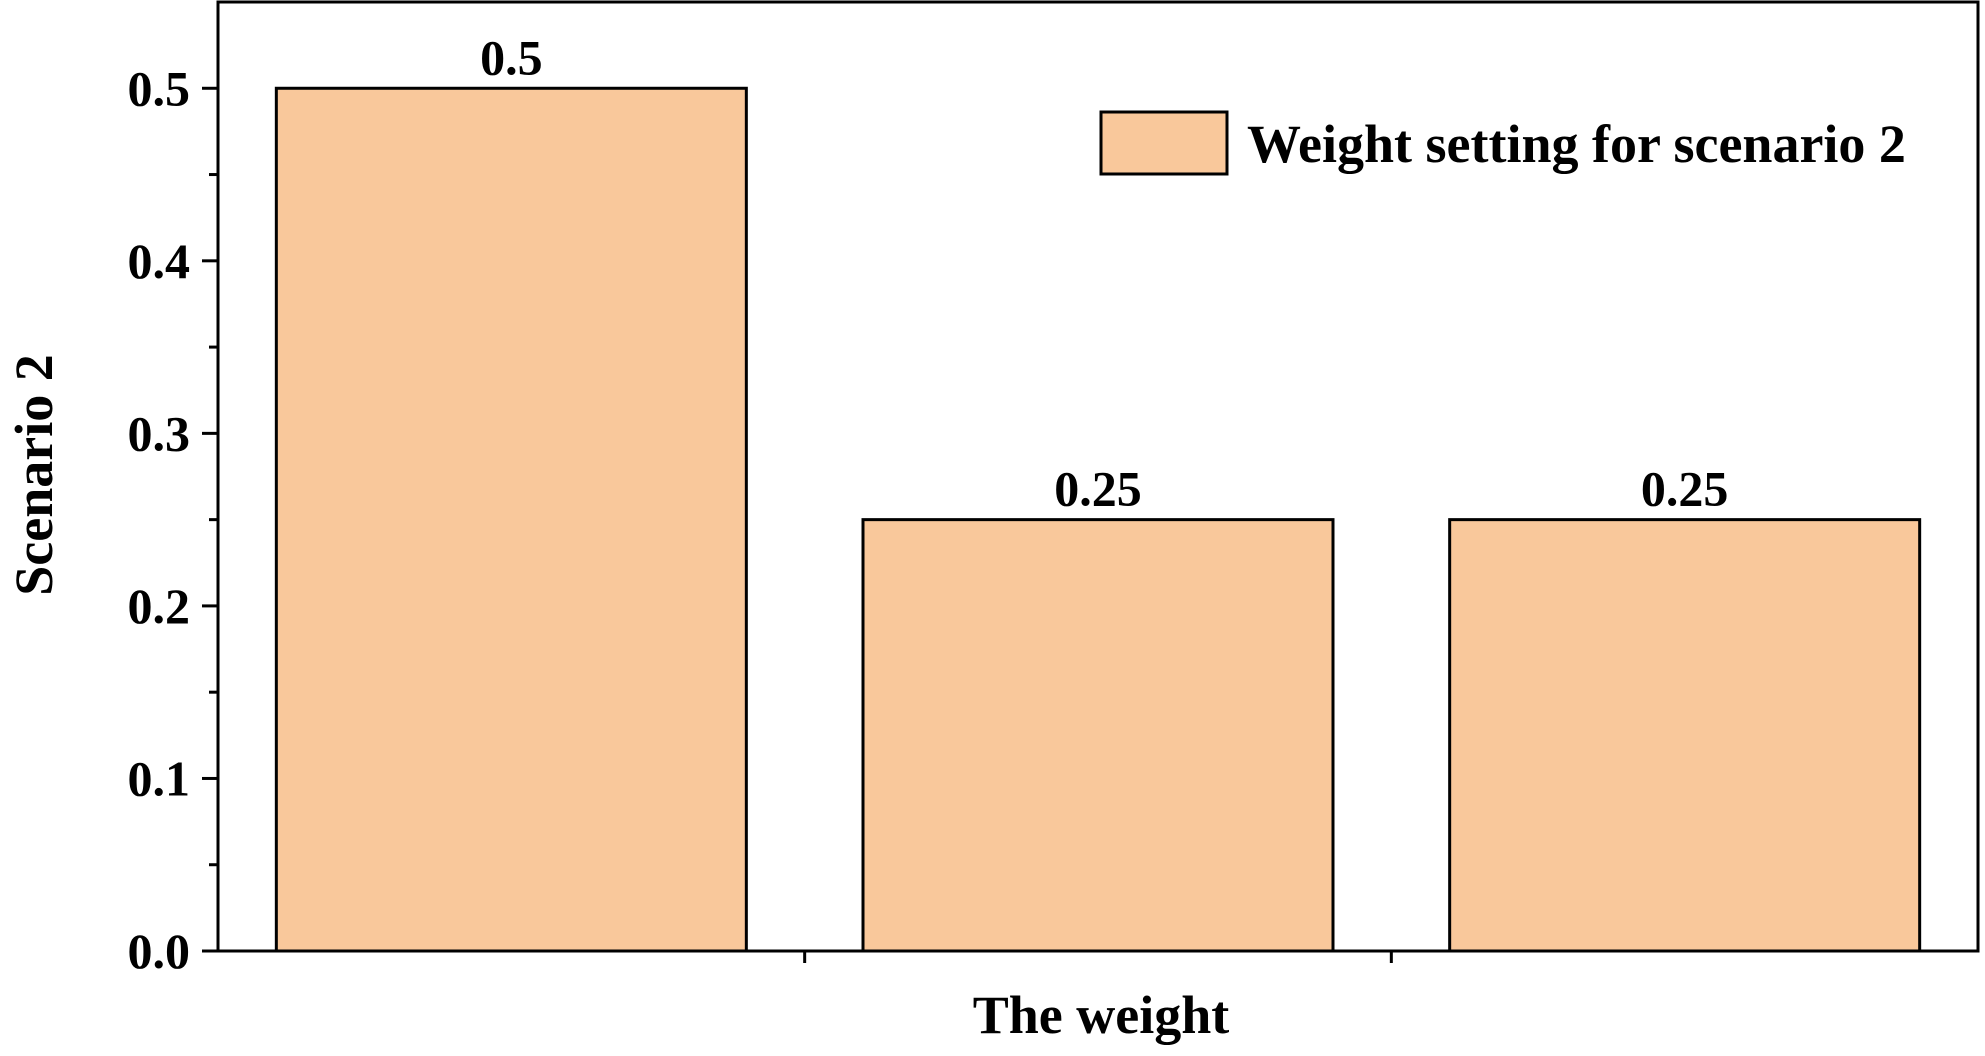  What do you see at coordinates (1685, 489) in the screenshot?
I see `data-label-3: 0.25` at bounding box center [1685, 489].